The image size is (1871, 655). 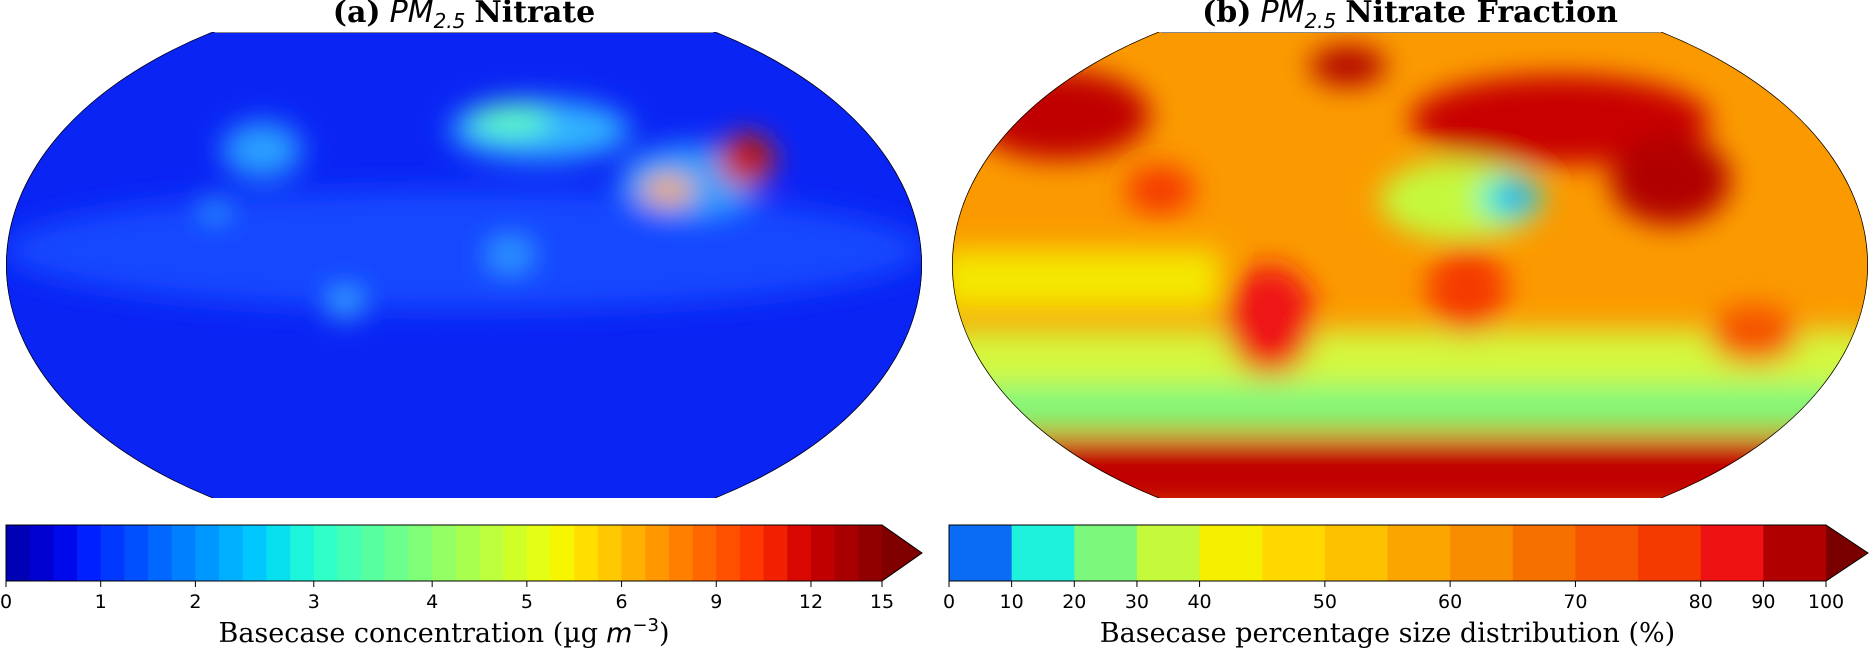 What do you see at coordinates (534, 15) in the screenshot?
I see `title-name: Nitrate` at bounding box center [534, 15].